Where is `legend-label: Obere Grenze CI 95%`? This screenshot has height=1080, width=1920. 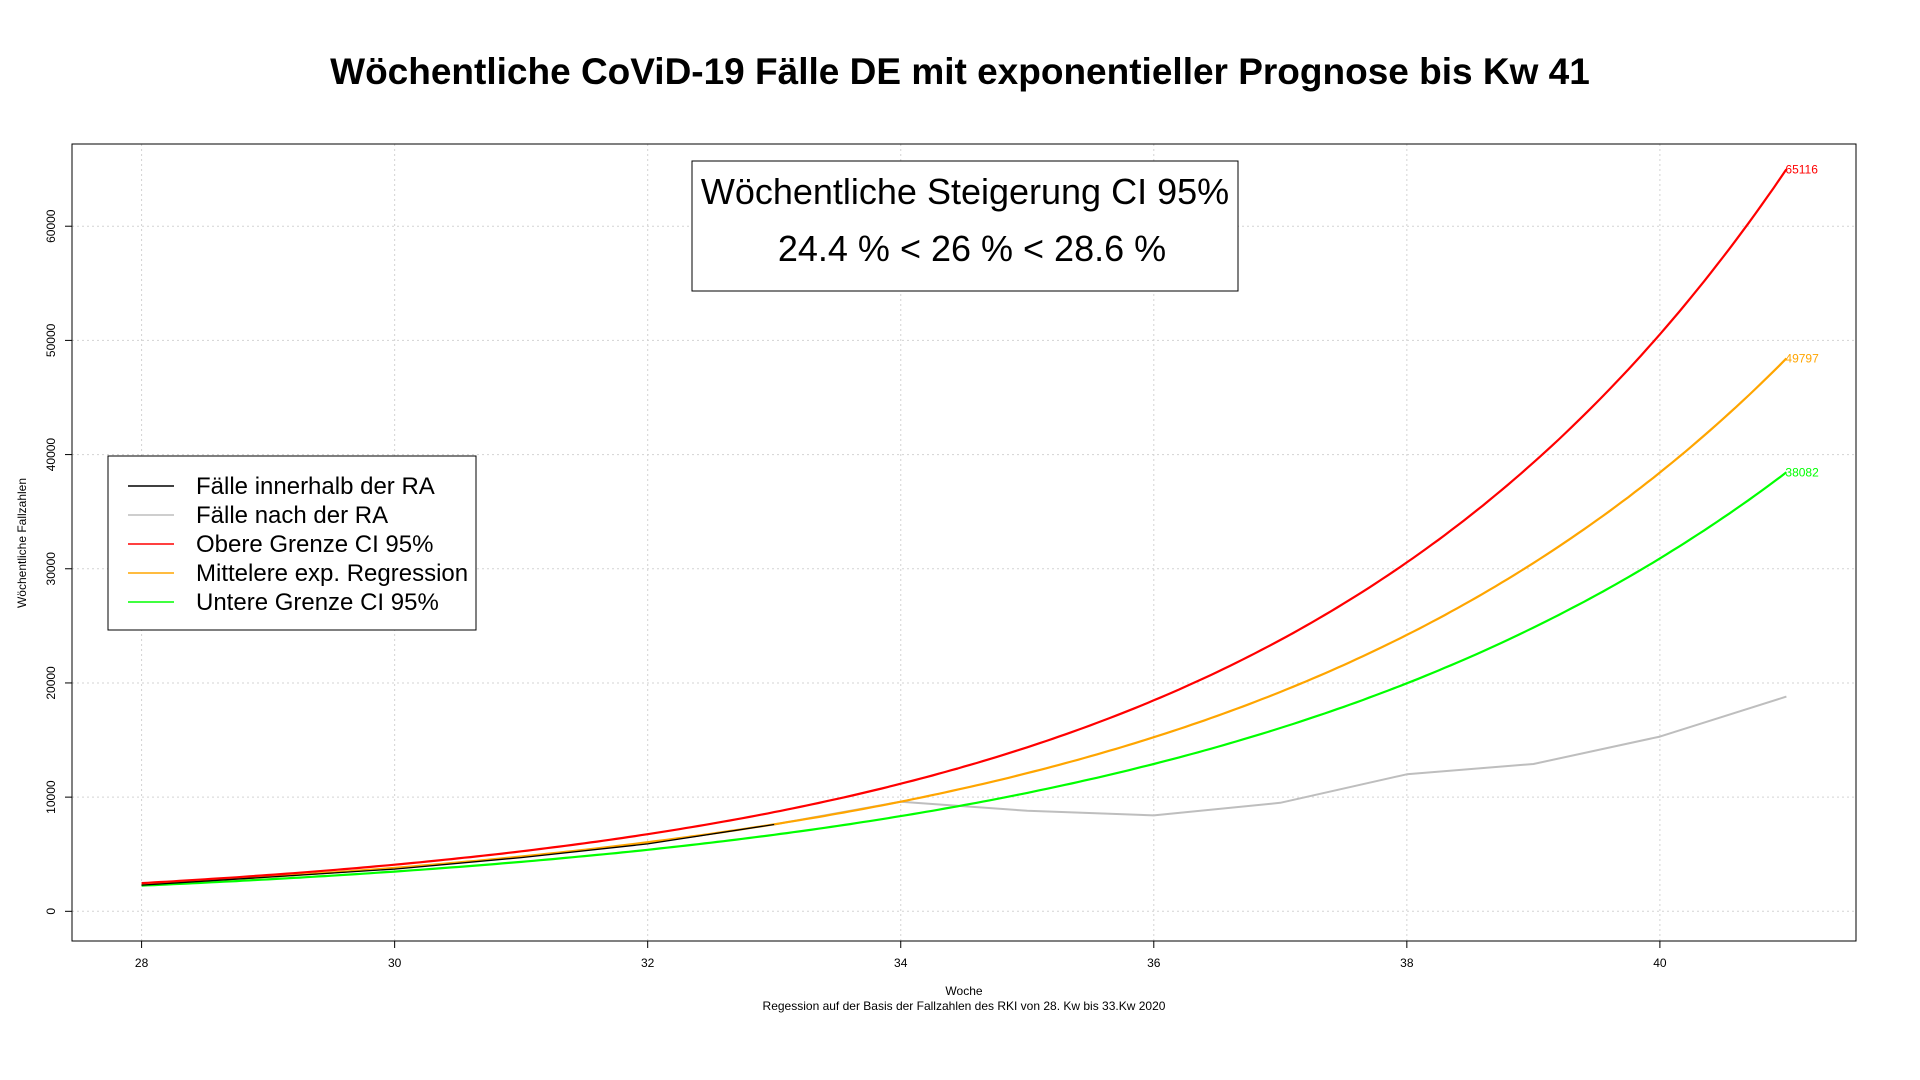 legend-label: Obere Grenze CI 95% is located at coordinates (314, 544).